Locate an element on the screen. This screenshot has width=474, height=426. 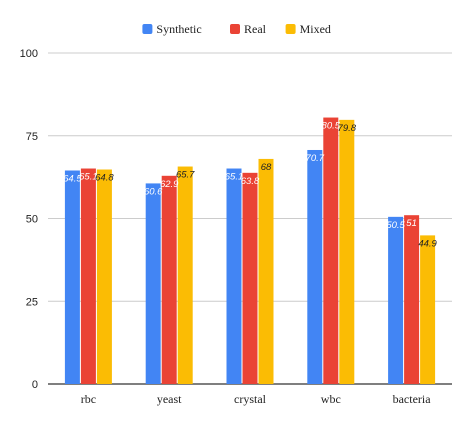
legend-swatch-real is located at coordinates (235, 29).